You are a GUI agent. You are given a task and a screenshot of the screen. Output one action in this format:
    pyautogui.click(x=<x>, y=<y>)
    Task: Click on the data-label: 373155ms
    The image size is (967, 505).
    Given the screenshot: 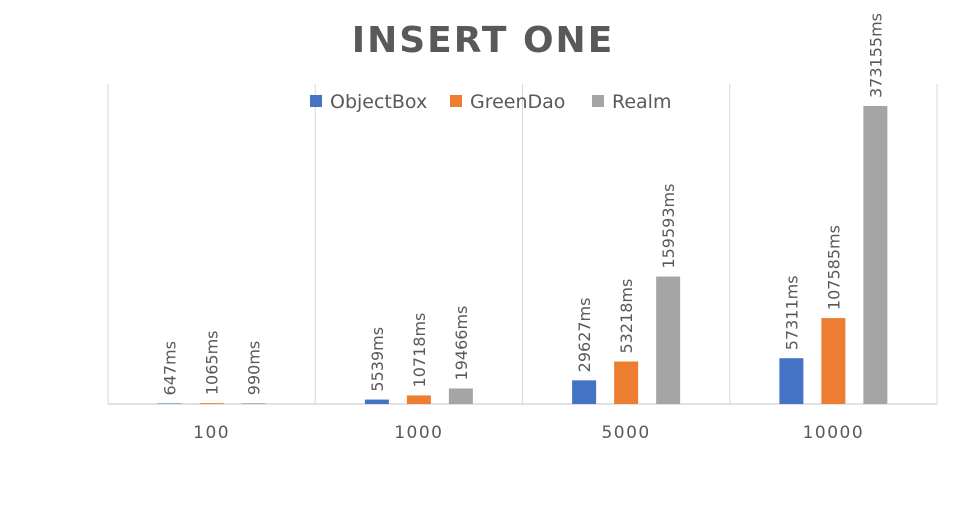 What is the action you would take?
    pyautogui.click(x=875, y=55)
    